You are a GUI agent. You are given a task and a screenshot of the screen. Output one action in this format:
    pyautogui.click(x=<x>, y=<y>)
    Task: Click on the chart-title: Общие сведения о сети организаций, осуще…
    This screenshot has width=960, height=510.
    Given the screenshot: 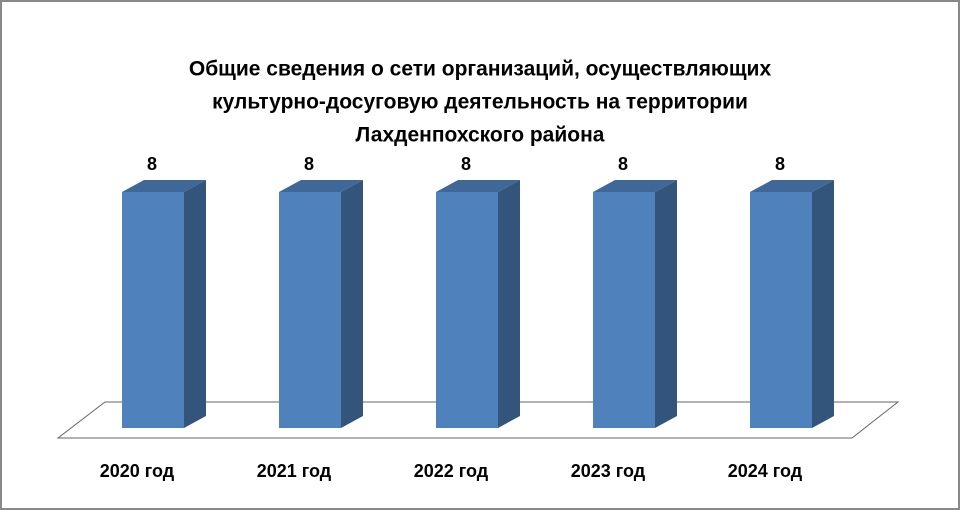 What is the action you would take?
    pyautogui.click(x=480, y=69)
    